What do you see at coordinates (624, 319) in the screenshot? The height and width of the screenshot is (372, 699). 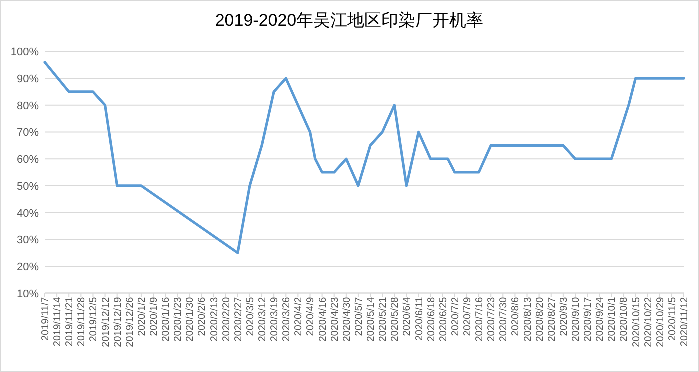 I see `x-tick-label: 2020/10/8` at bounding box center [624, 319].